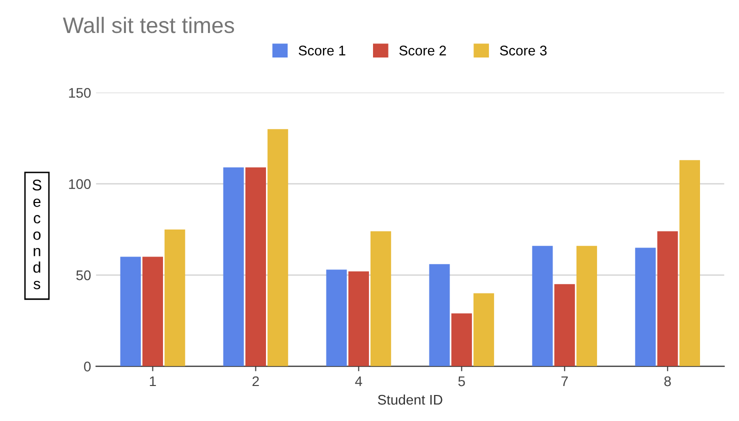 This screenshot has height=421, width=739. What do you see at coordinates (255, 381) in the screenshot?
I see `x-tick-label: 2` at bounding box center [255, 381].